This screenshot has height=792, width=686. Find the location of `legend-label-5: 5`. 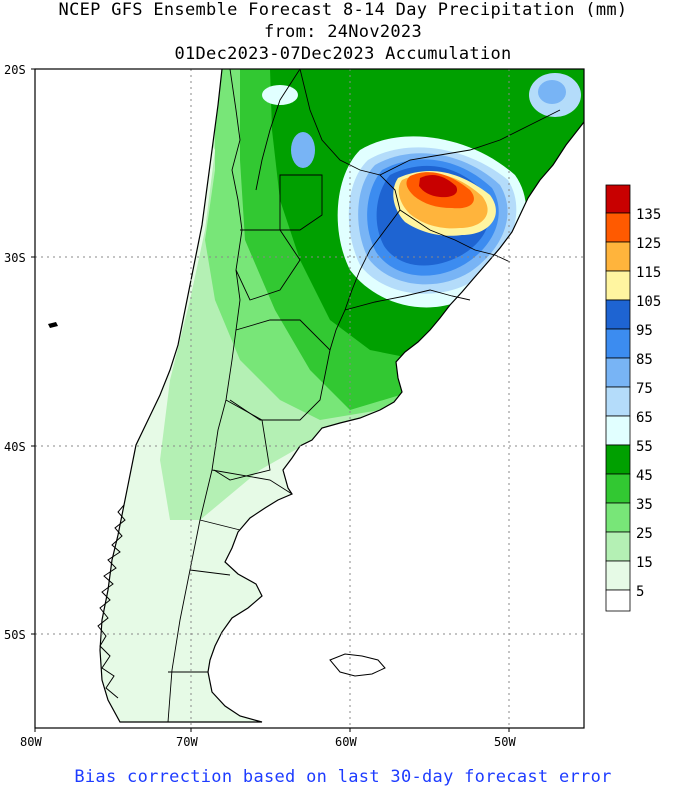

legend-label-5: 5 is located at coordinates (640, 592).